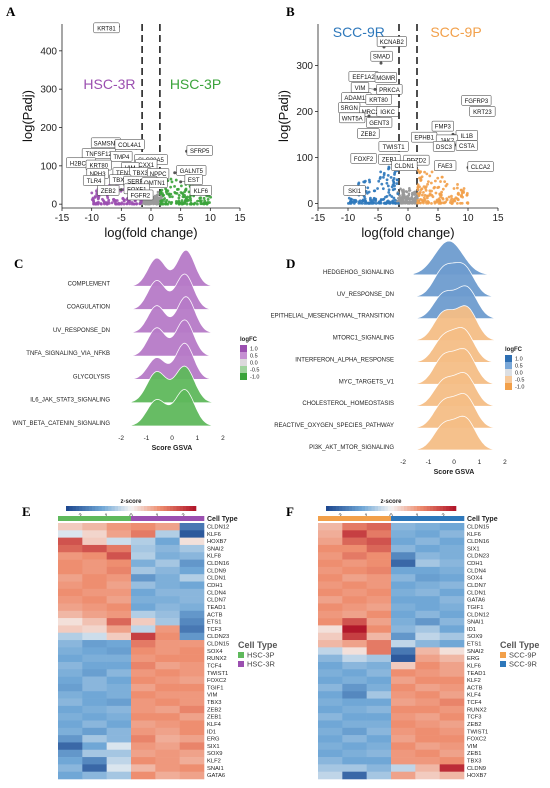 This screenshot has width=550, height=788. I want to click on row-label: RUNX2, so click(477, 710).